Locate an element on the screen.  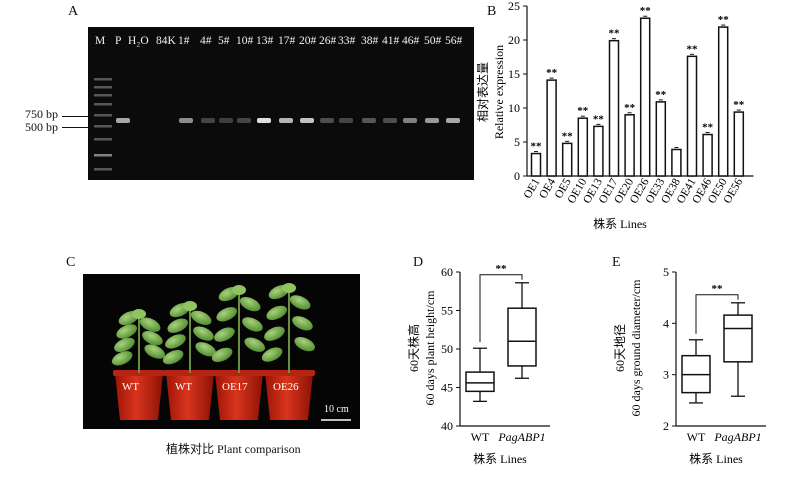
panel-e-letter: E is located at coordinates (616, 262).